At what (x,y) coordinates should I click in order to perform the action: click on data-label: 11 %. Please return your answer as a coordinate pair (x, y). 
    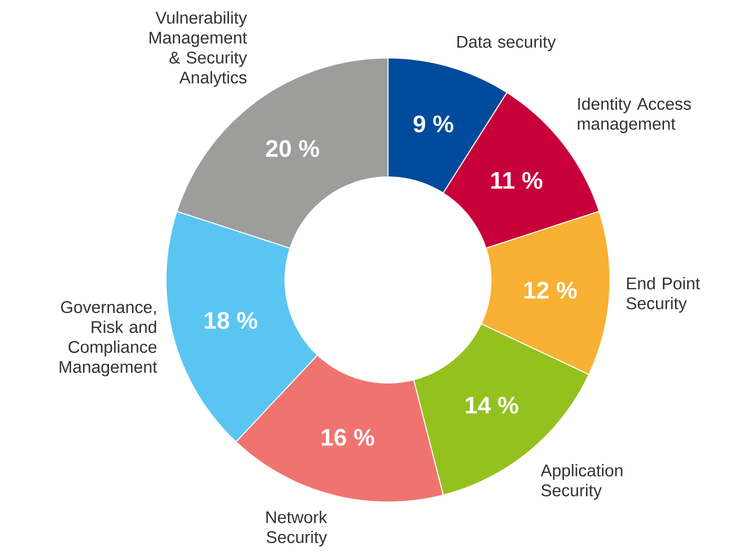
    Looking at the image, I should click on (516, 180).